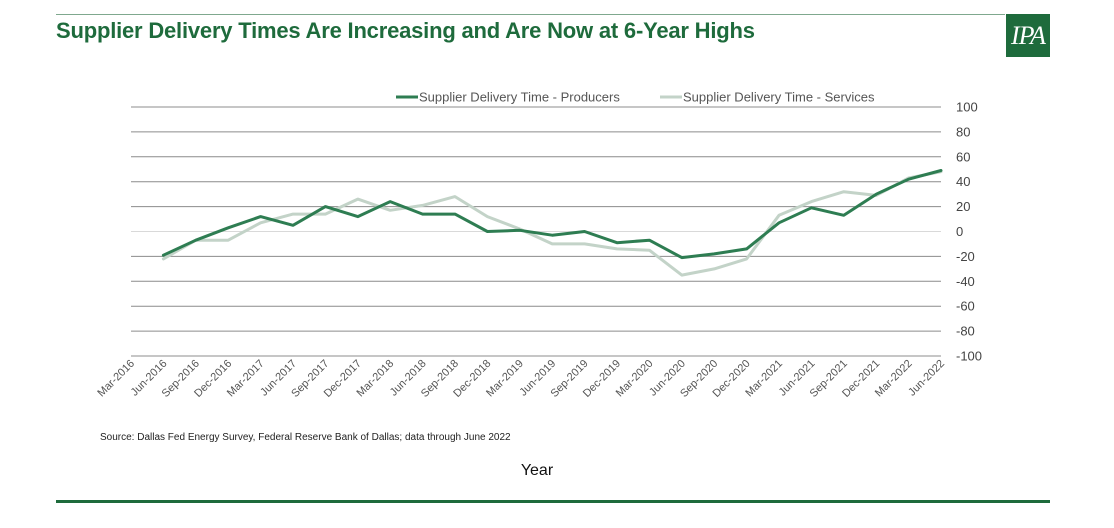 This screenshot has width=1114, height=528. Describe the element at coordinates (537, 470) in the screenshot. I see `x-axis-title: Year` at that location.